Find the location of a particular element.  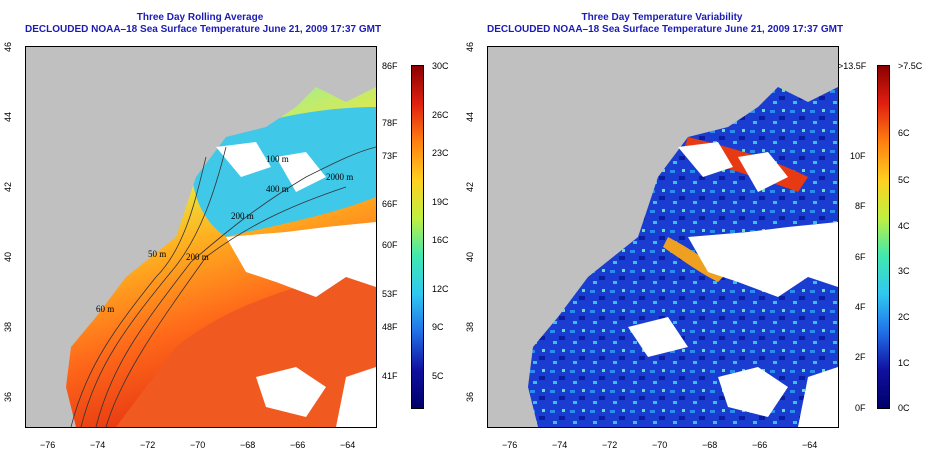

shelf-cool-water is located at coordinates (284, 172).